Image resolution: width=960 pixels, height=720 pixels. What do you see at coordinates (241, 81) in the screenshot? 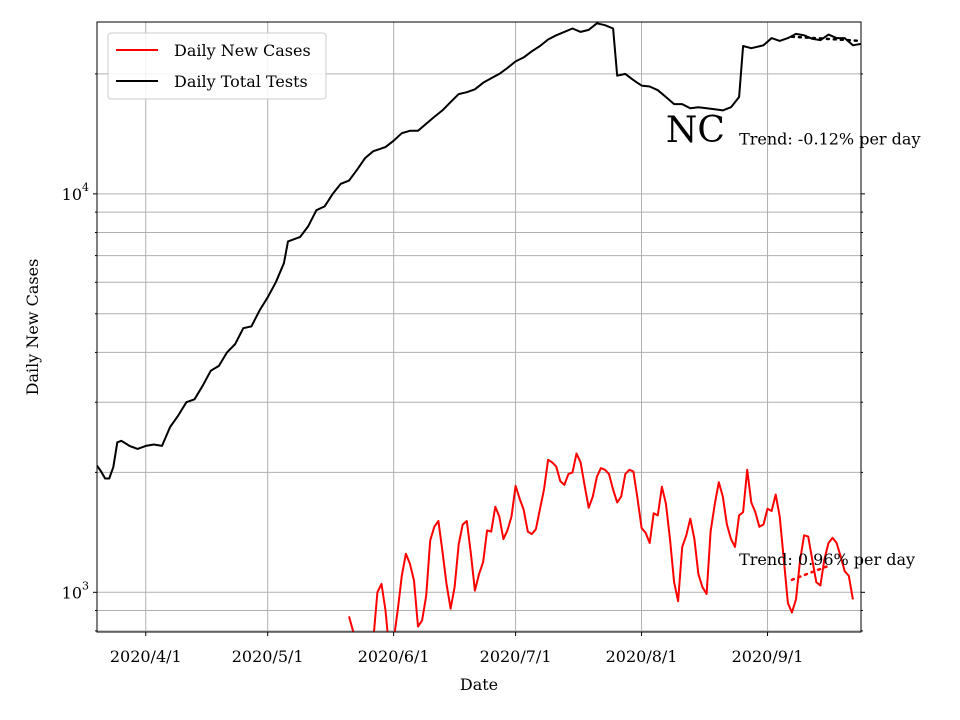
I see `legend-label-1: Daily Total Tests` at bounding box center [241, 81].